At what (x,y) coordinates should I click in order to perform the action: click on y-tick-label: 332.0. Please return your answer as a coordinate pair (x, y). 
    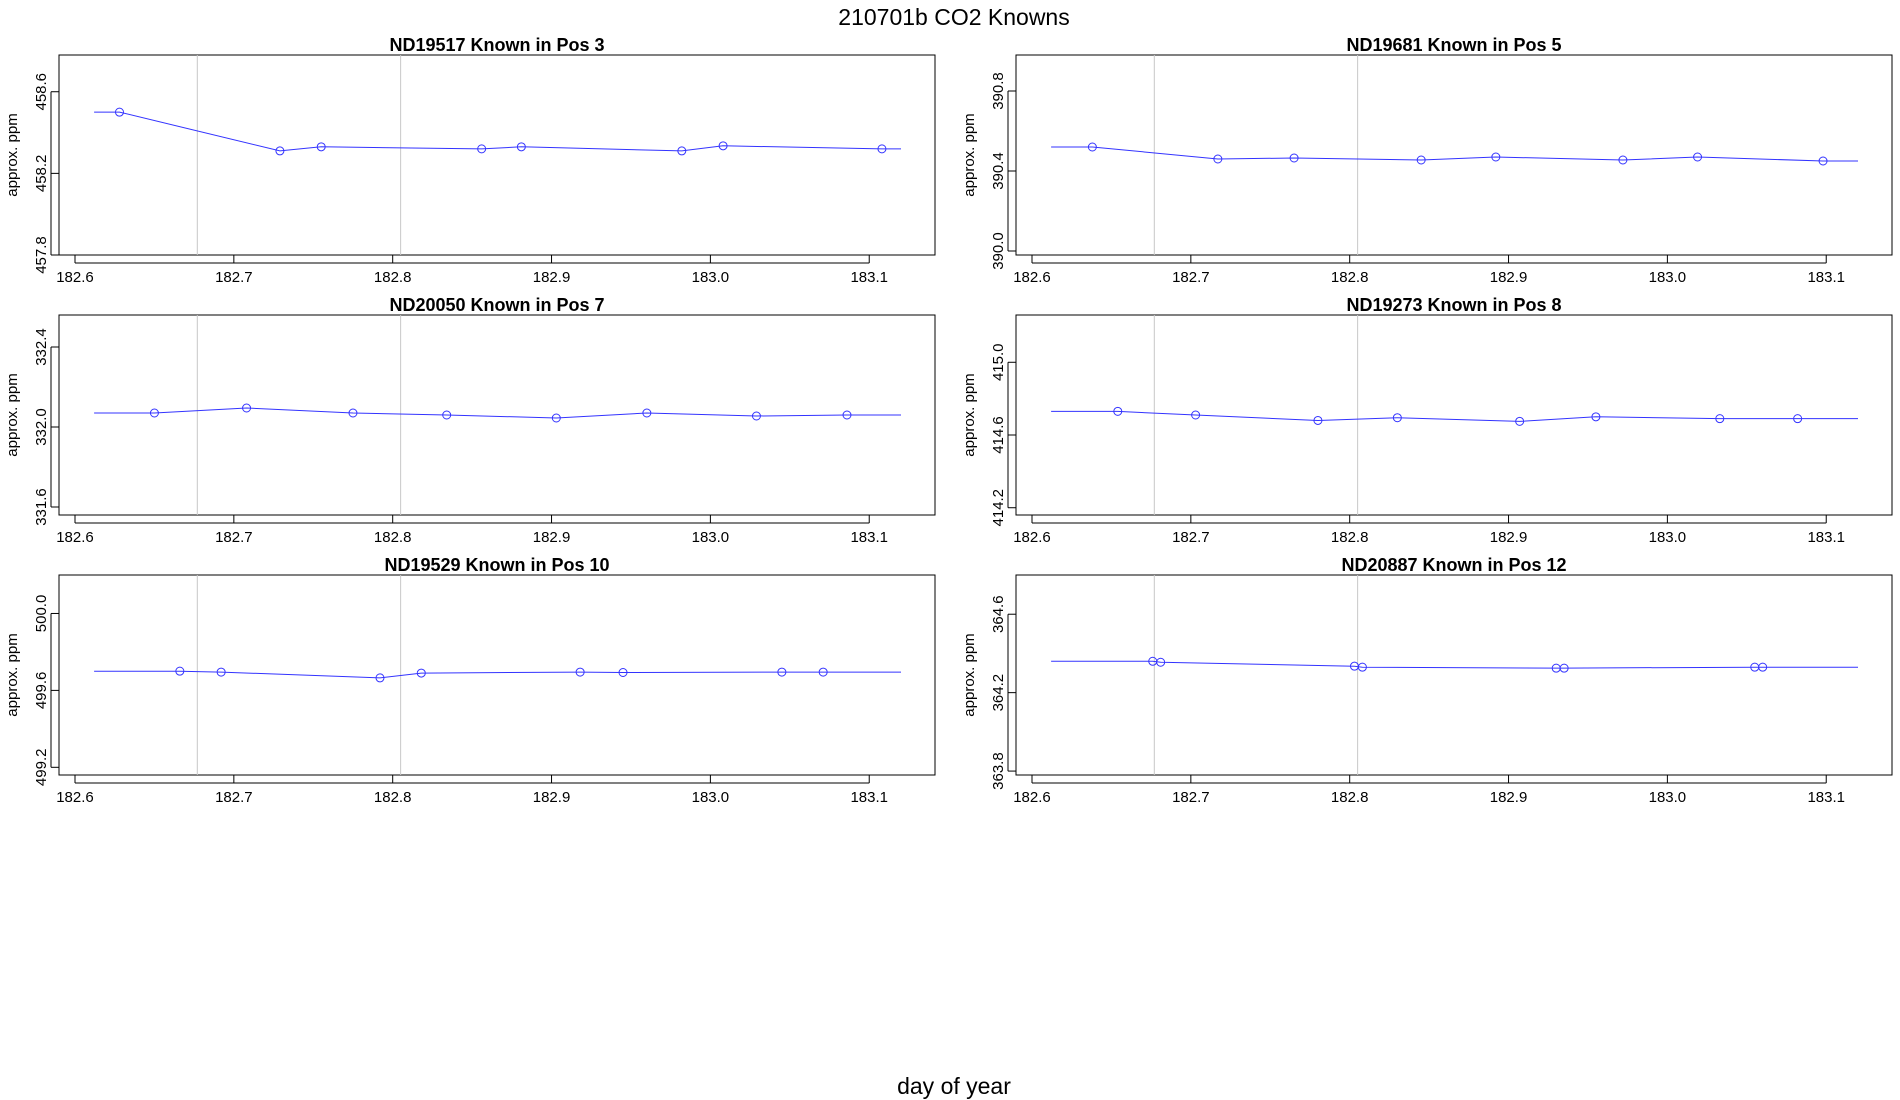
    Looking at the image, I should click on (41, 427).